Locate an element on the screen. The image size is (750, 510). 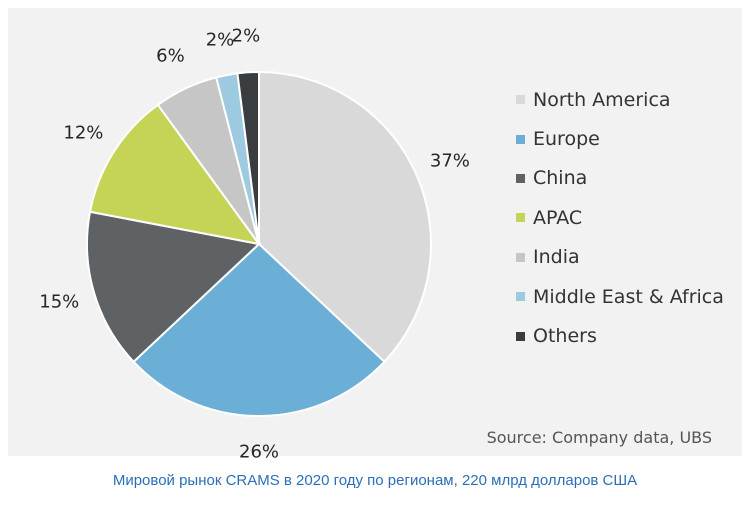
legend-item: North America is located at coordinates (620, 99).